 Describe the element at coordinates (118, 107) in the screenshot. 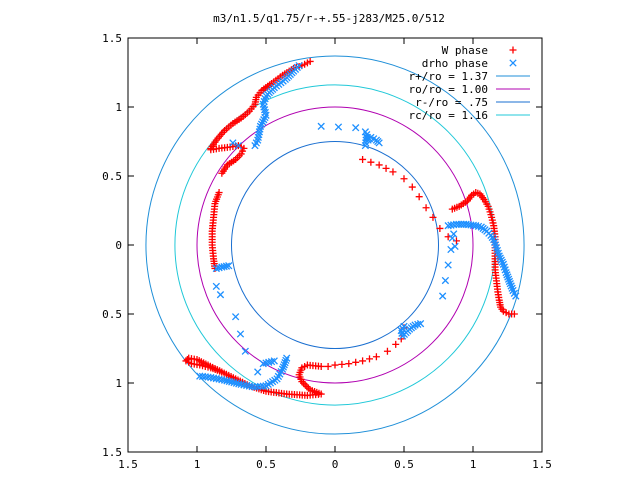

I see `y-tick-label: 1` at that location.